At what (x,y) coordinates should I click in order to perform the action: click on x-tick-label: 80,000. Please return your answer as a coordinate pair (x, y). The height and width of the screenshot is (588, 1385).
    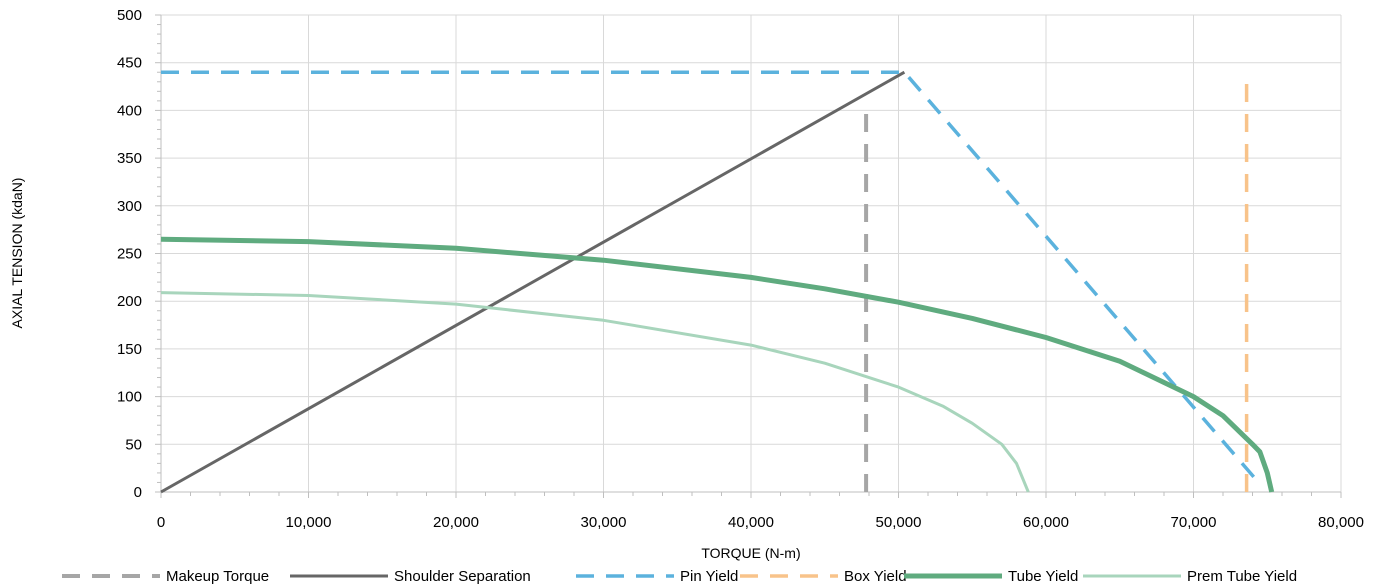
    Looking at the image, I should click on (1341, 522).